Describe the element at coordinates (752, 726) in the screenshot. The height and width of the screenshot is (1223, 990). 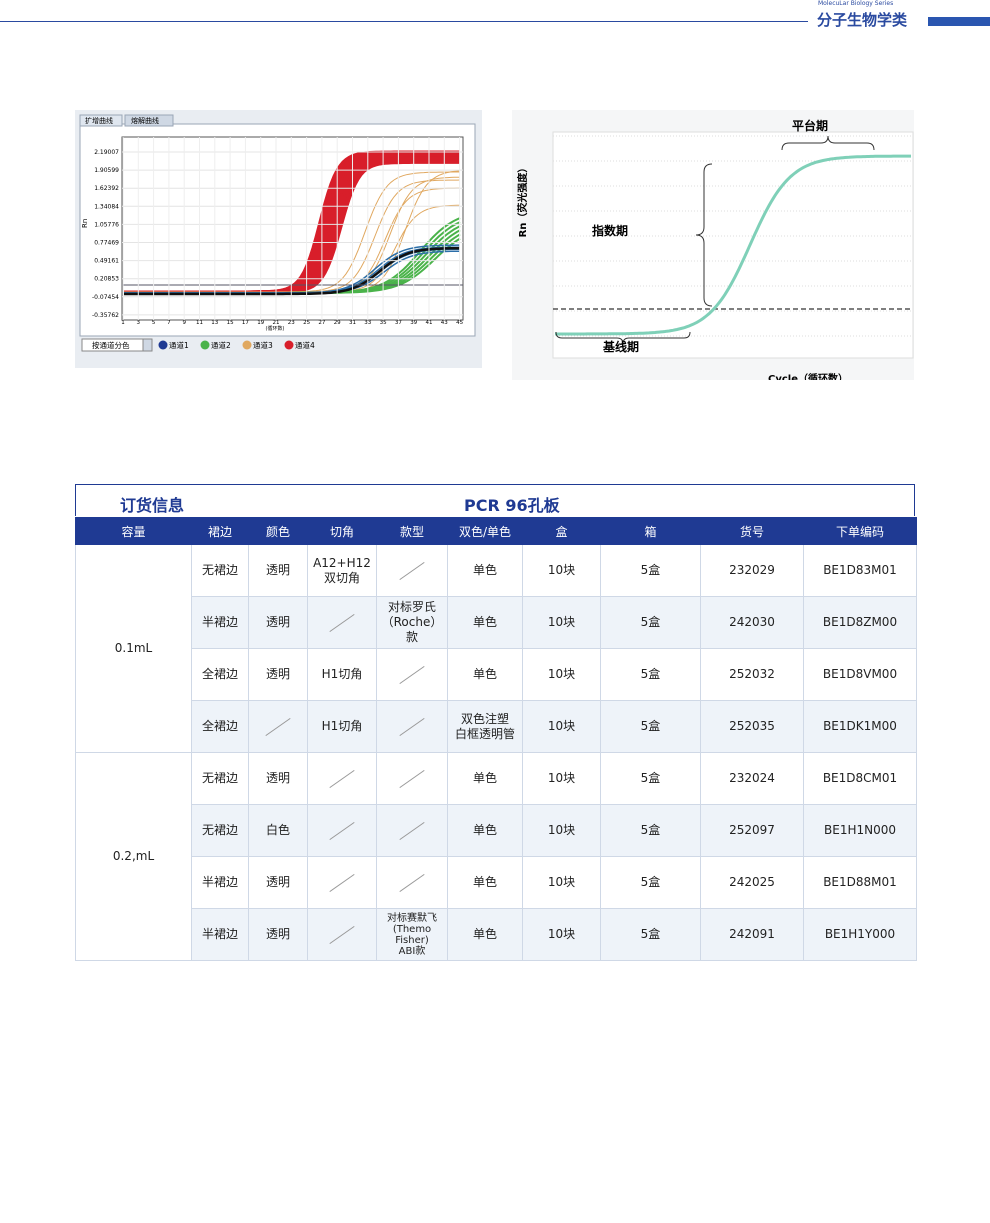
I see `cell: 252035` at that location.